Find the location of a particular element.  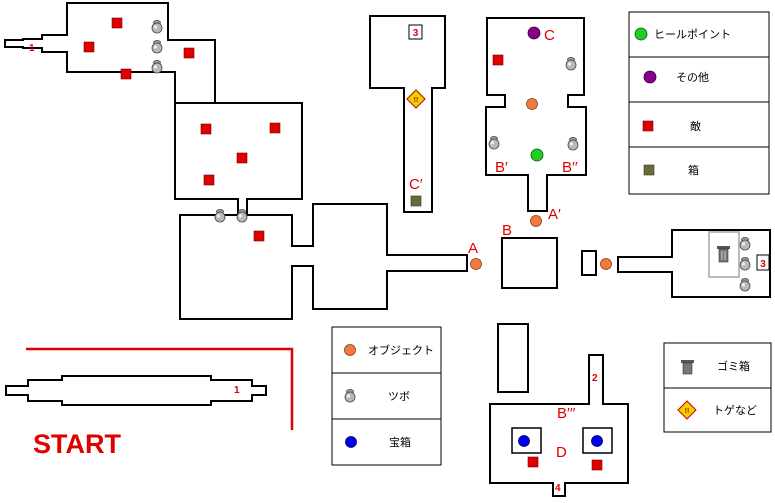

warp-marker-1: 1 is located at coordinates (32, 48).